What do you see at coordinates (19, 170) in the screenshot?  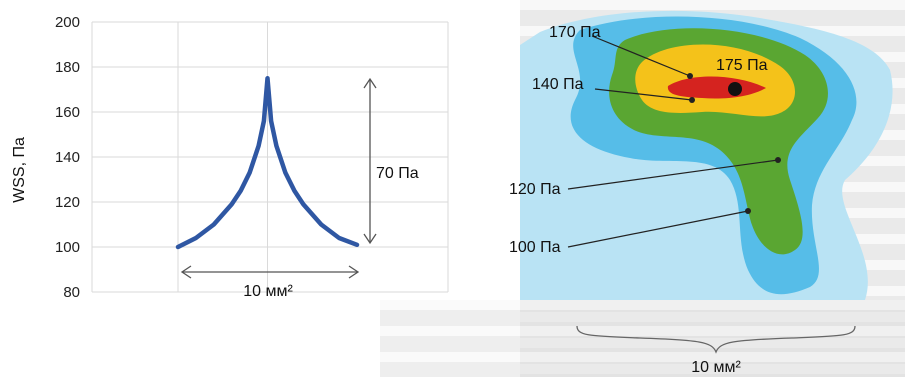 I see `y-axis-label: WSS, Па` at bounding box center [19, 170].